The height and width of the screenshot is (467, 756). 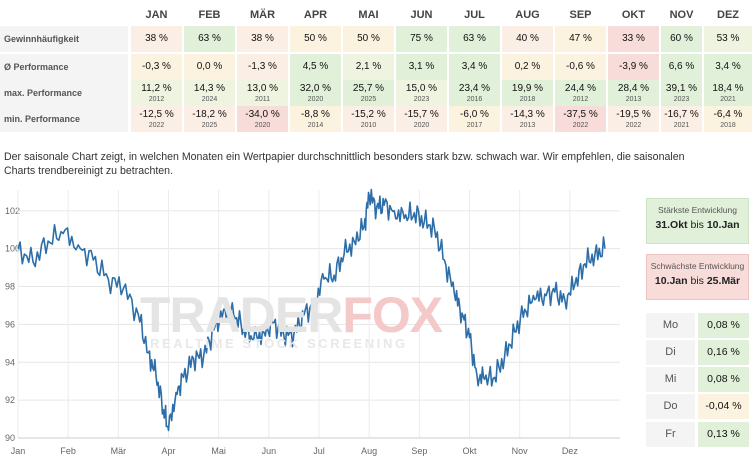 What do you see at coordinates (419, 451) in the screenshot?
I see `x-tick-label: Sep` at bounding box center [419, 451].